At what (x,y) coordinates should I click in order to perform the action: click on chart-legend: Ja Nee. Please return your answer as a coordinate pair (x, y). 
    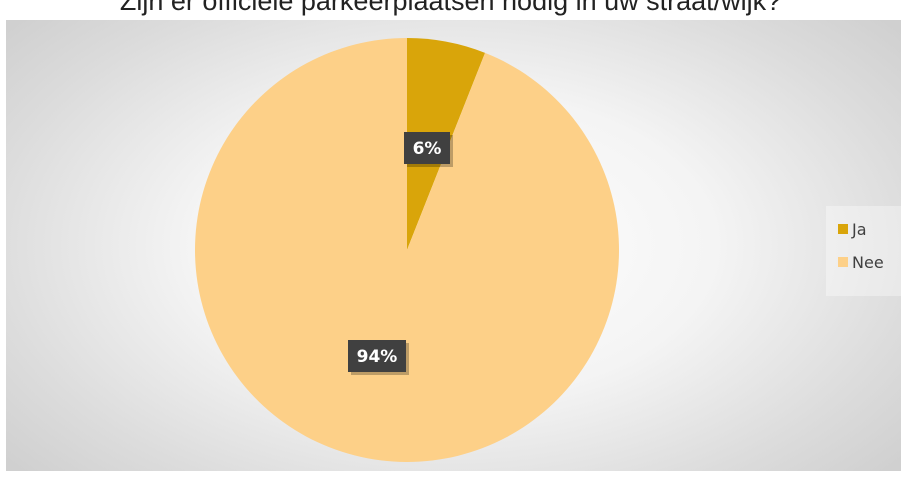
    Looking at the image, I should click on (863, 251).